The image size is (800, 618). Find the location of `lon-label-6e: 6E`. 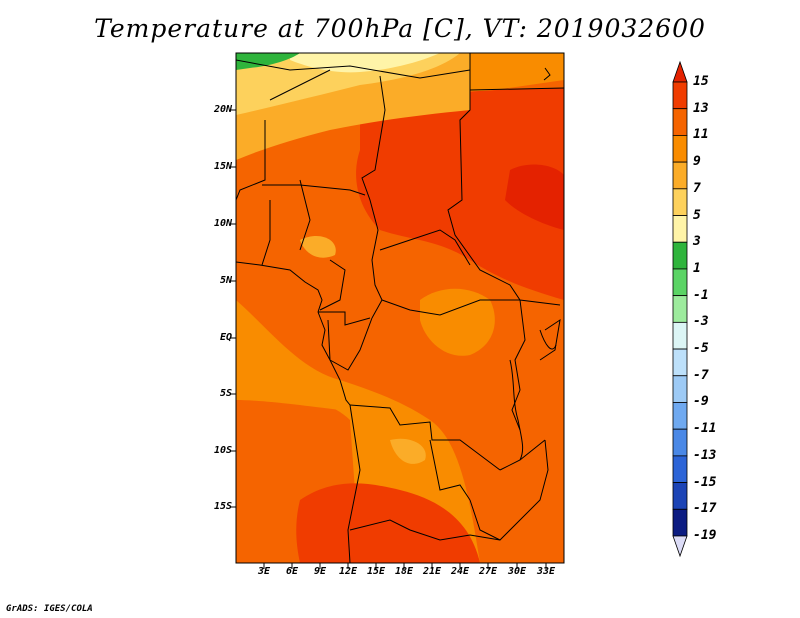

lon-label-6e: 6E is located at coordinates (292, 571).